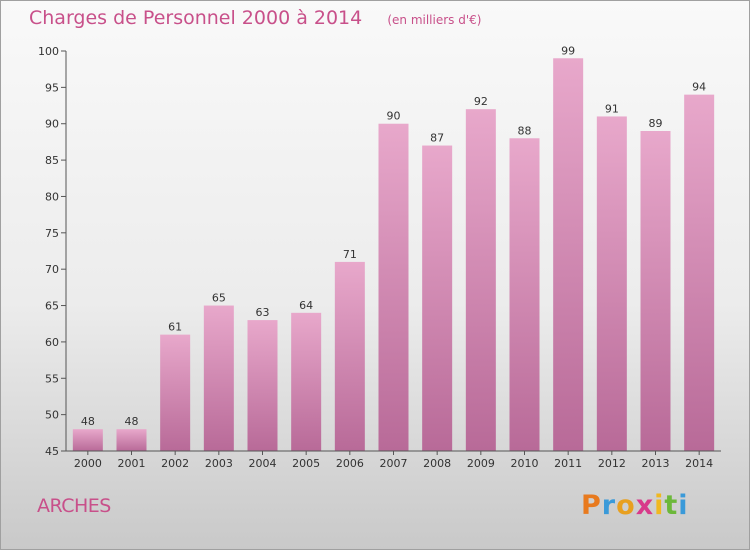 The image size is (750, 550). Describe the element at coordinates (568, 50) in the screenshot. I see `bar-value-label: 99` at that location.